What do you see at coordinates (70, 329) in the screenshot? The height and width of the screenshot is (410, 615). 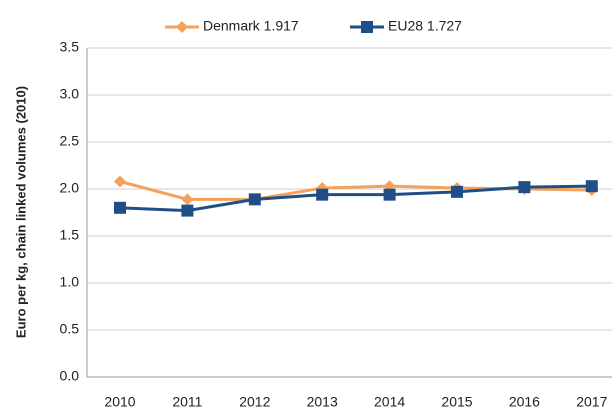 I see `y-tick-label: 0.5` at bounding box center [70, 329].